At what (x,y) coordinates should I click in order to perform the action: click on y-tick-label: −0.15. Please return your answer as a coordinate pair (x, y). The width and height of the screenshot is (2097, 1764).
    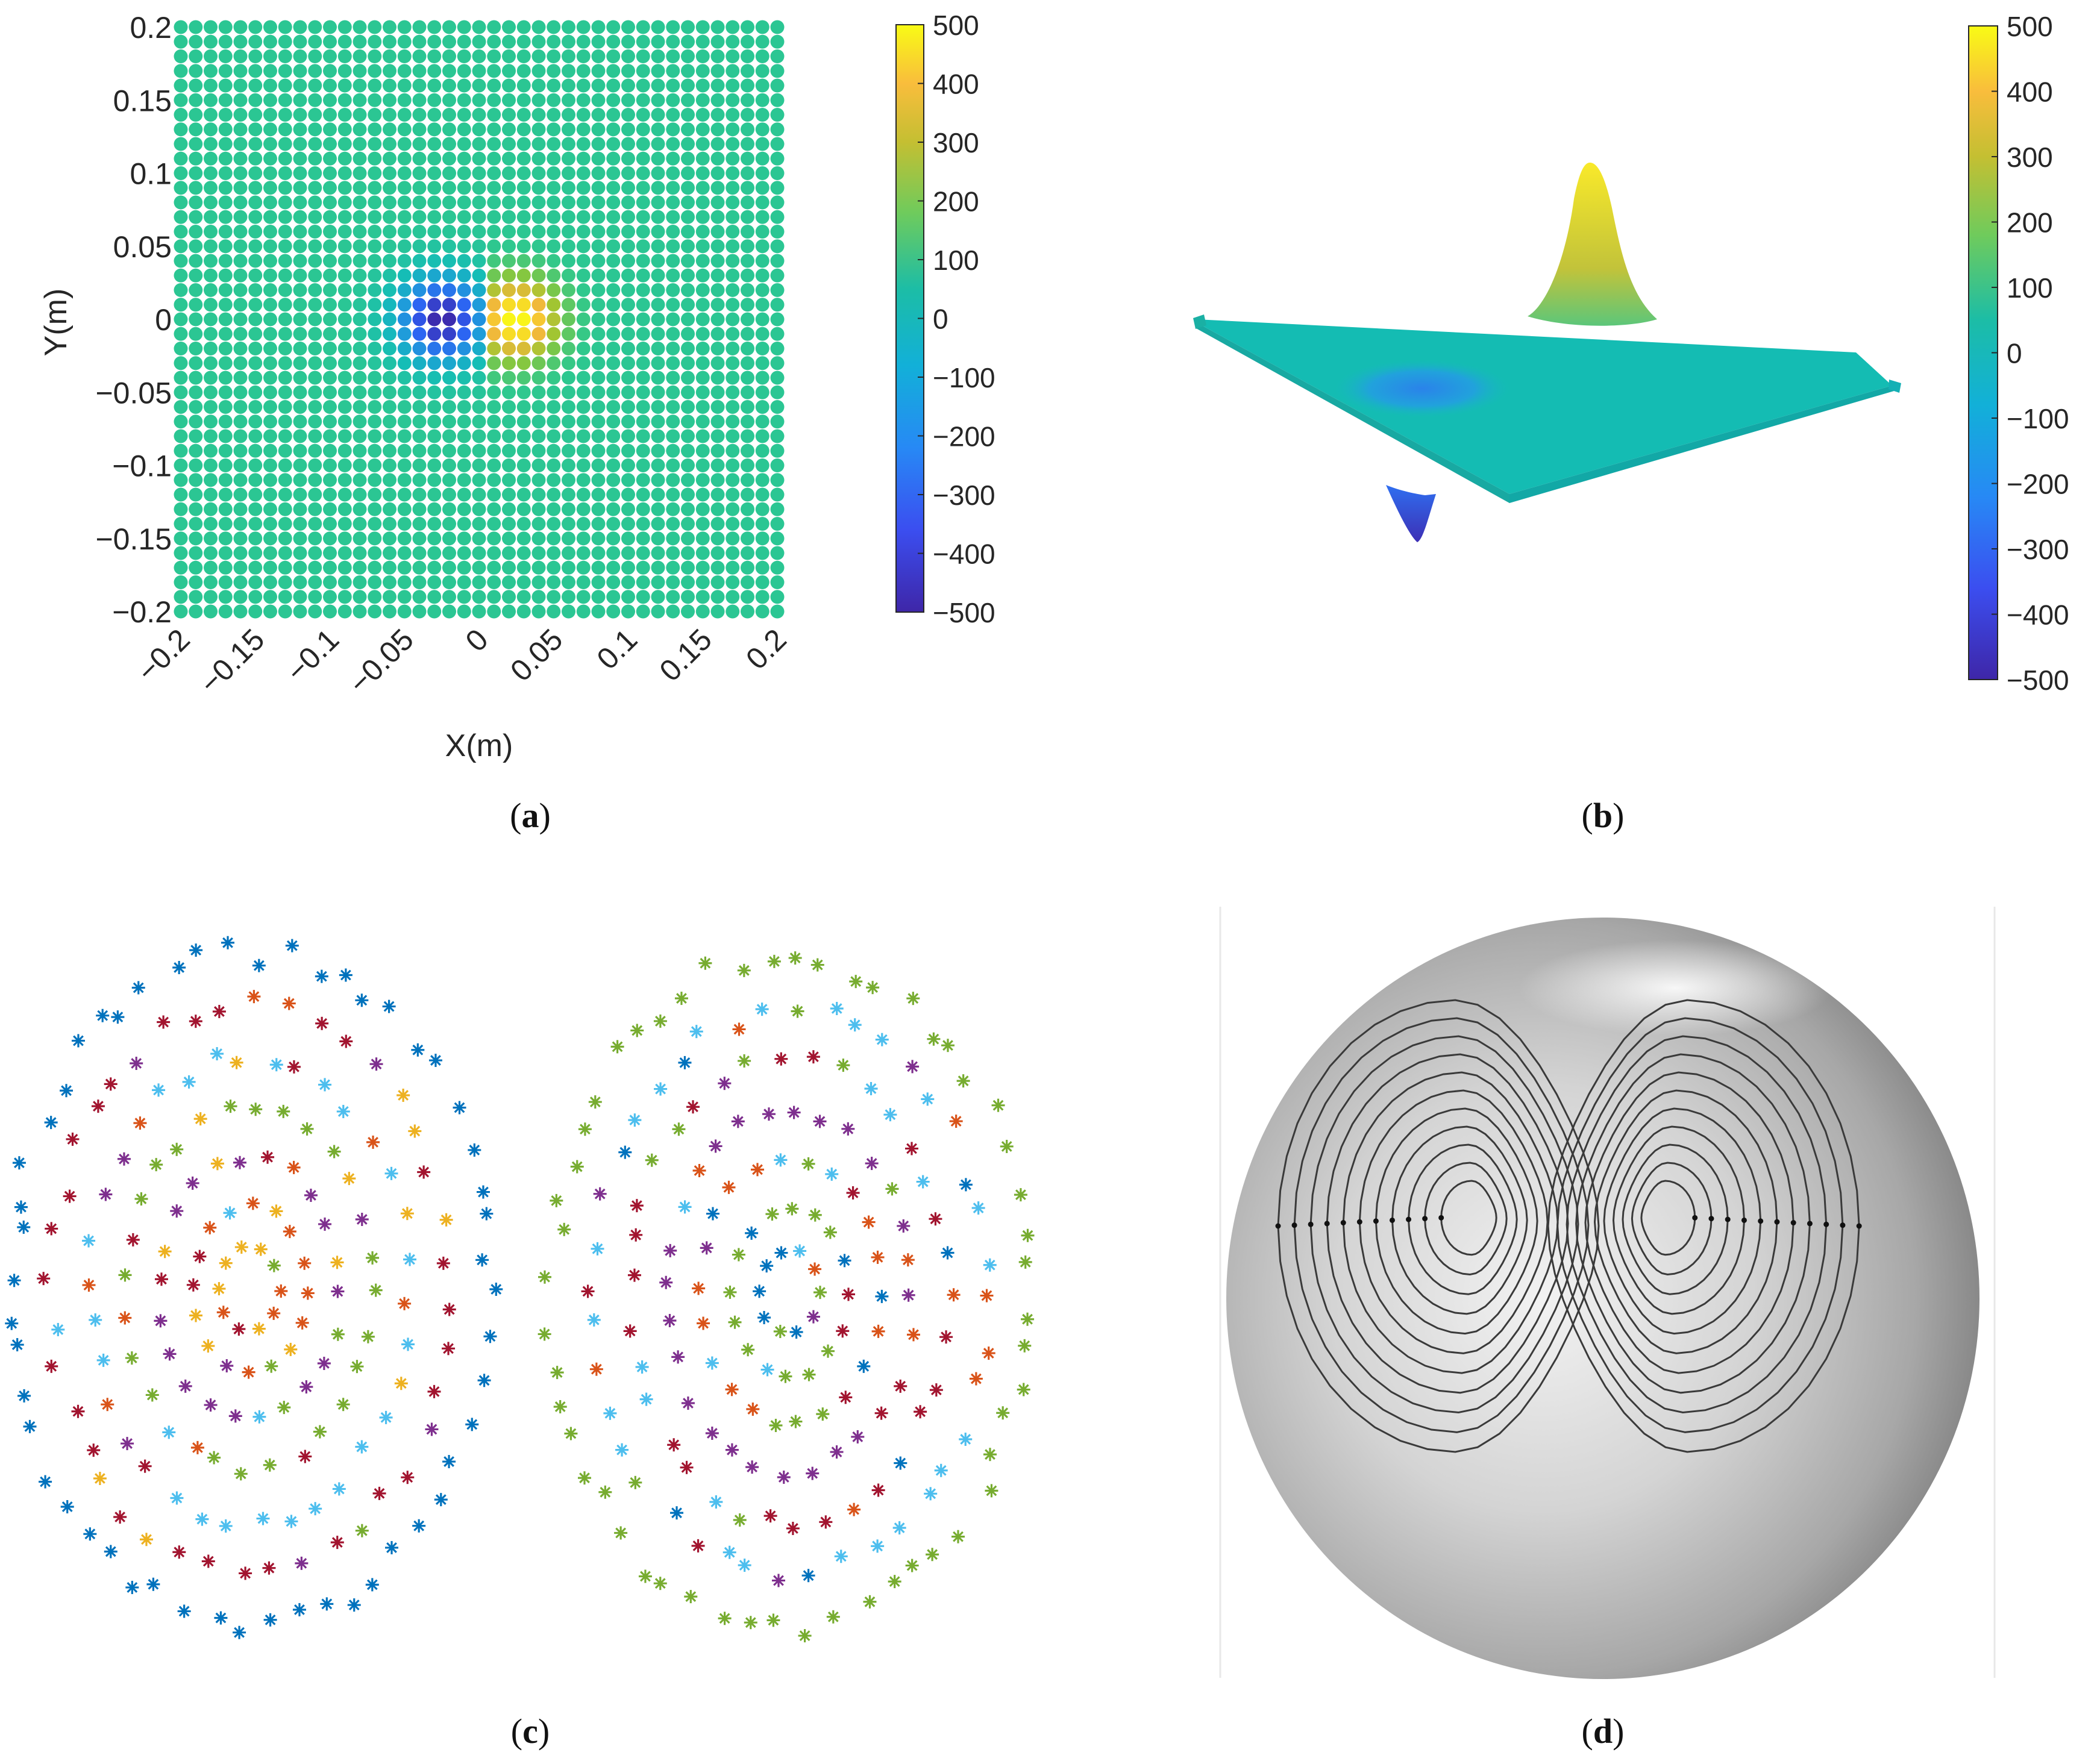
    Looking at the image, I should click on (133, 539).